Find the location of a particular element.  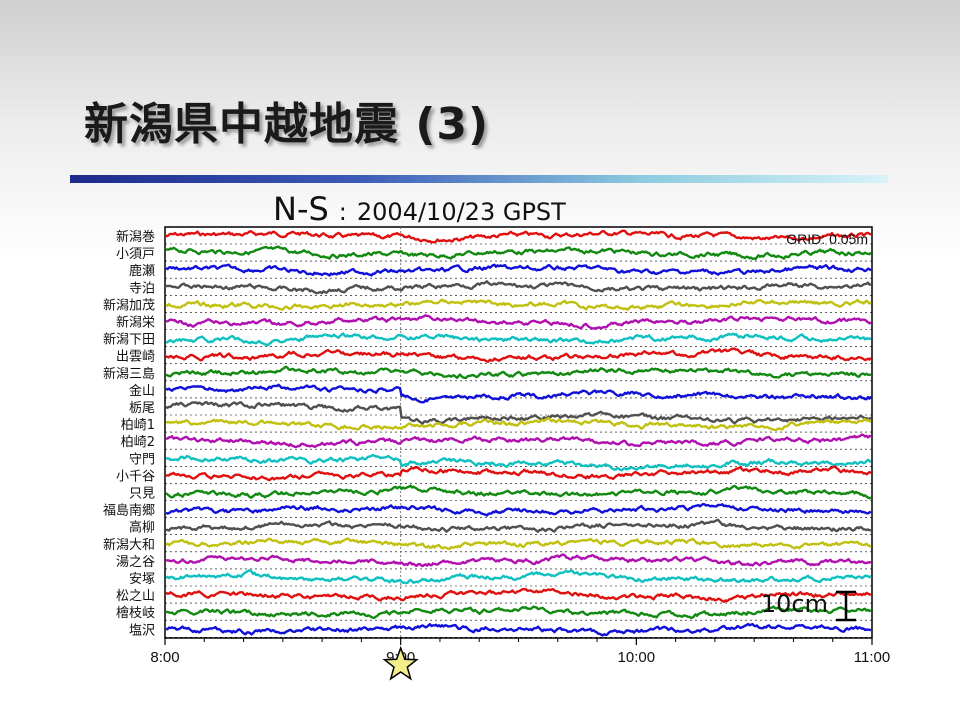

earthquake-star-icon is located at coordinates (400, 663).